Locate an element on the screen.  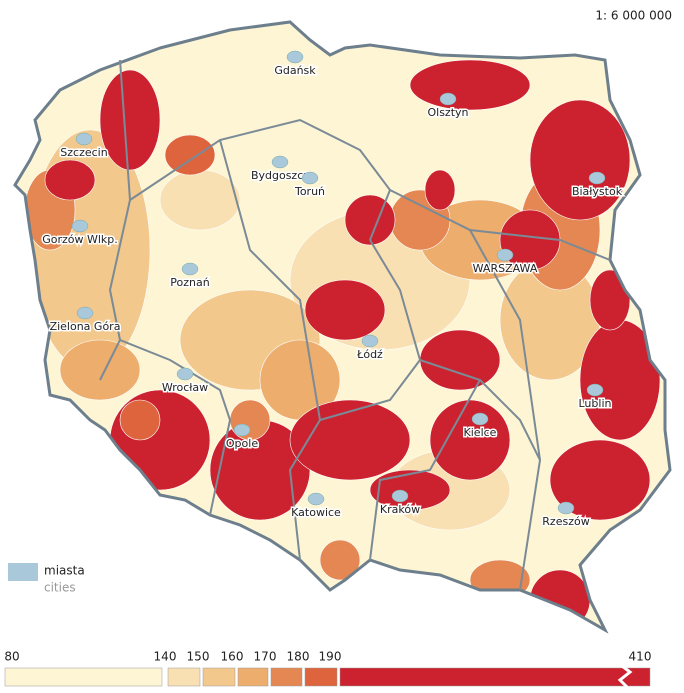
legend-label: 150 is located at coordinates (198, 657).